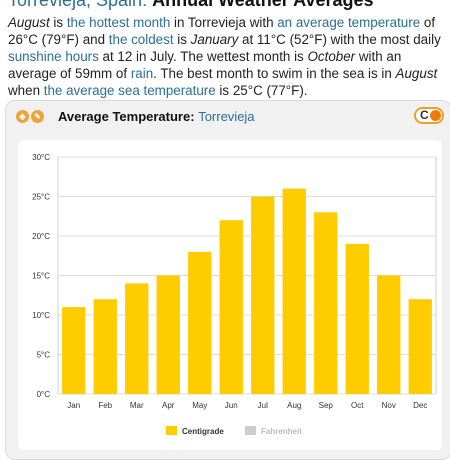  Describe the element at coordinates (281, 431) in the screenshot. I see `legend-label-fahrenheit: Fahrenheit` at that location.